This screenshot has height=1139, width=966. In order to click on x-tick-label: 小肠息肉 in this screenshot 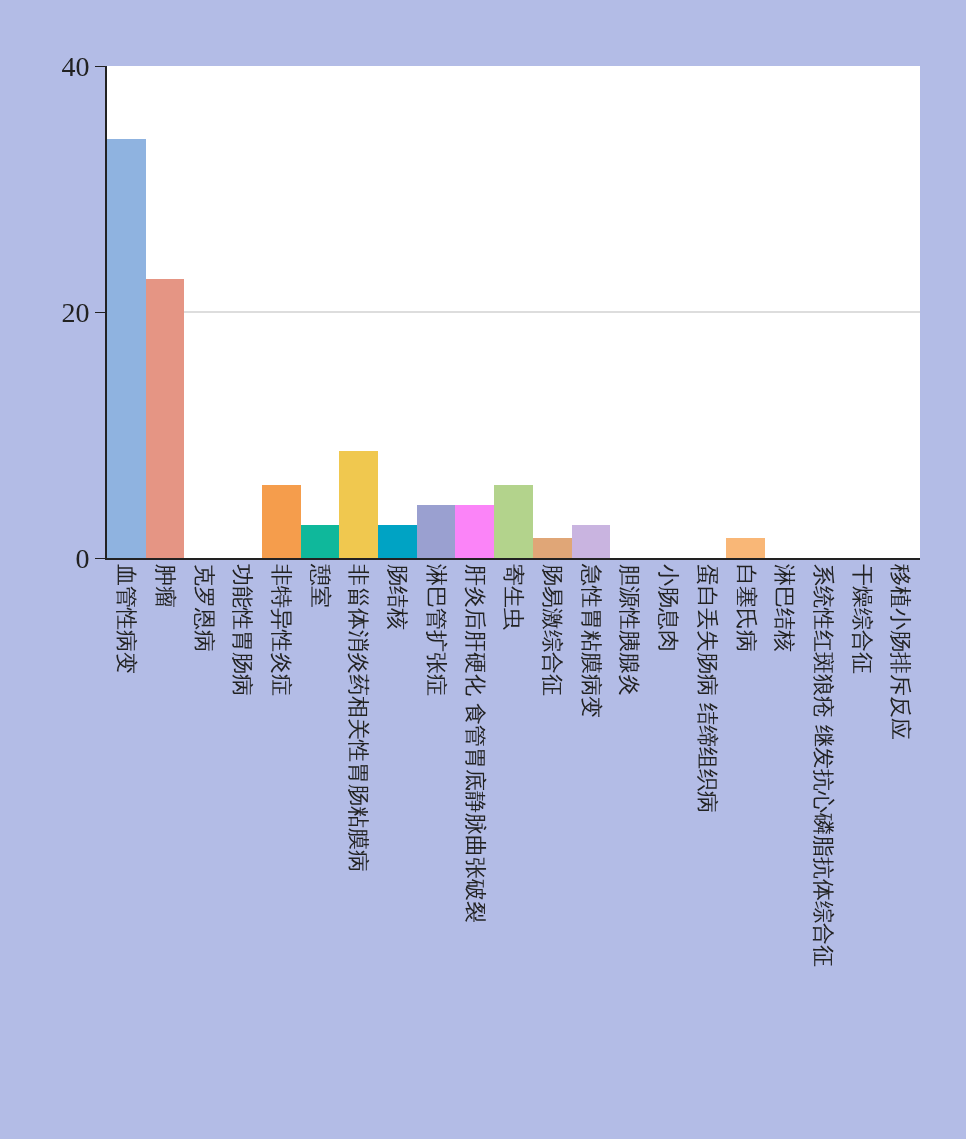, I will do `click(669, 608)`.